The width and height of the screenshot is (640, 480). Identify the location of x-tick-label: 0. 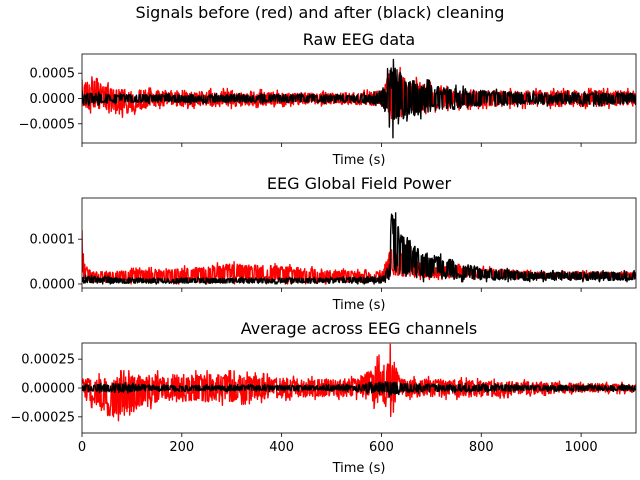
(82, 447).